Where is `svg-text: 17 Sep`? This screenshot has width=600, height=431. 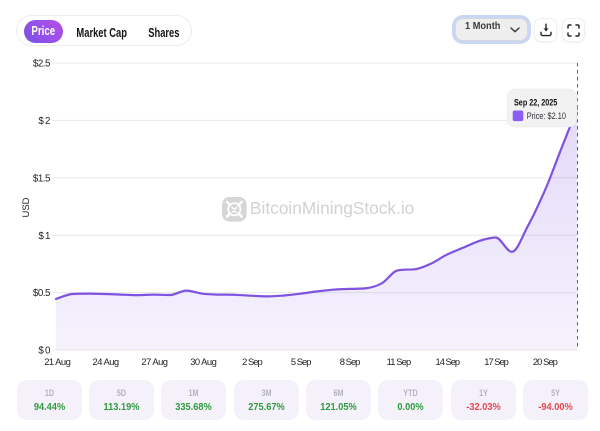
svg-text: 17 Sep is located at coordinates (496, 361).